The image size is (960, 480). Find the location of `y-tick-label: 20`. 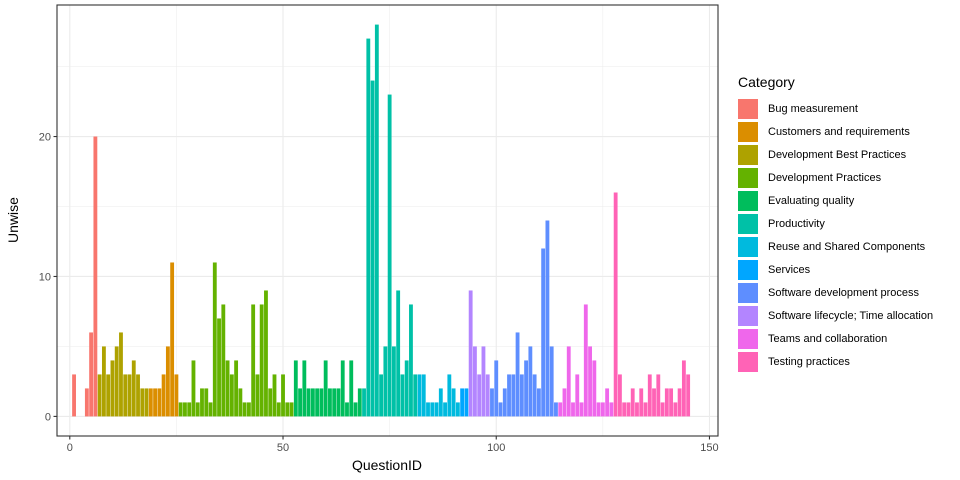

y-tick-label: 20 is located at coordinates (45, 138).